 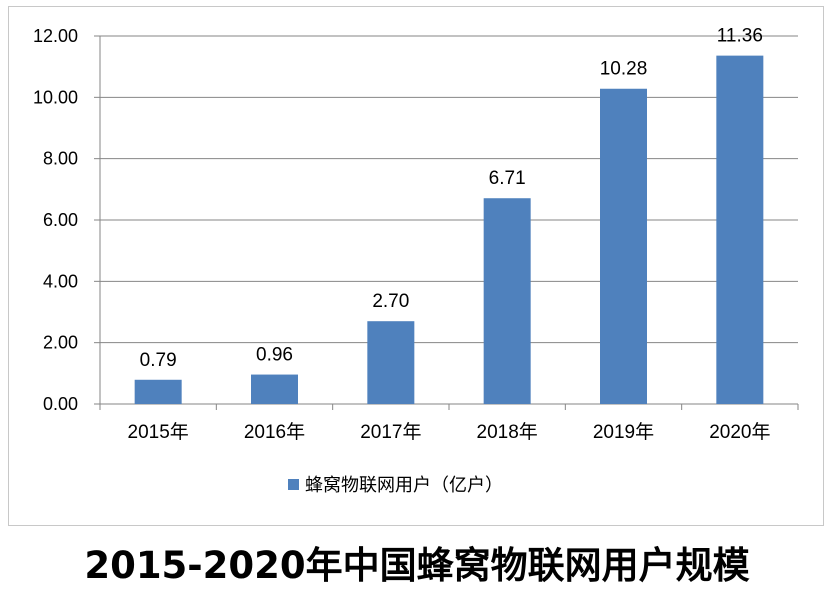 I want to click on legend-label: 蜂窝物联网用户（亿户）, so click(x=404, y=485).